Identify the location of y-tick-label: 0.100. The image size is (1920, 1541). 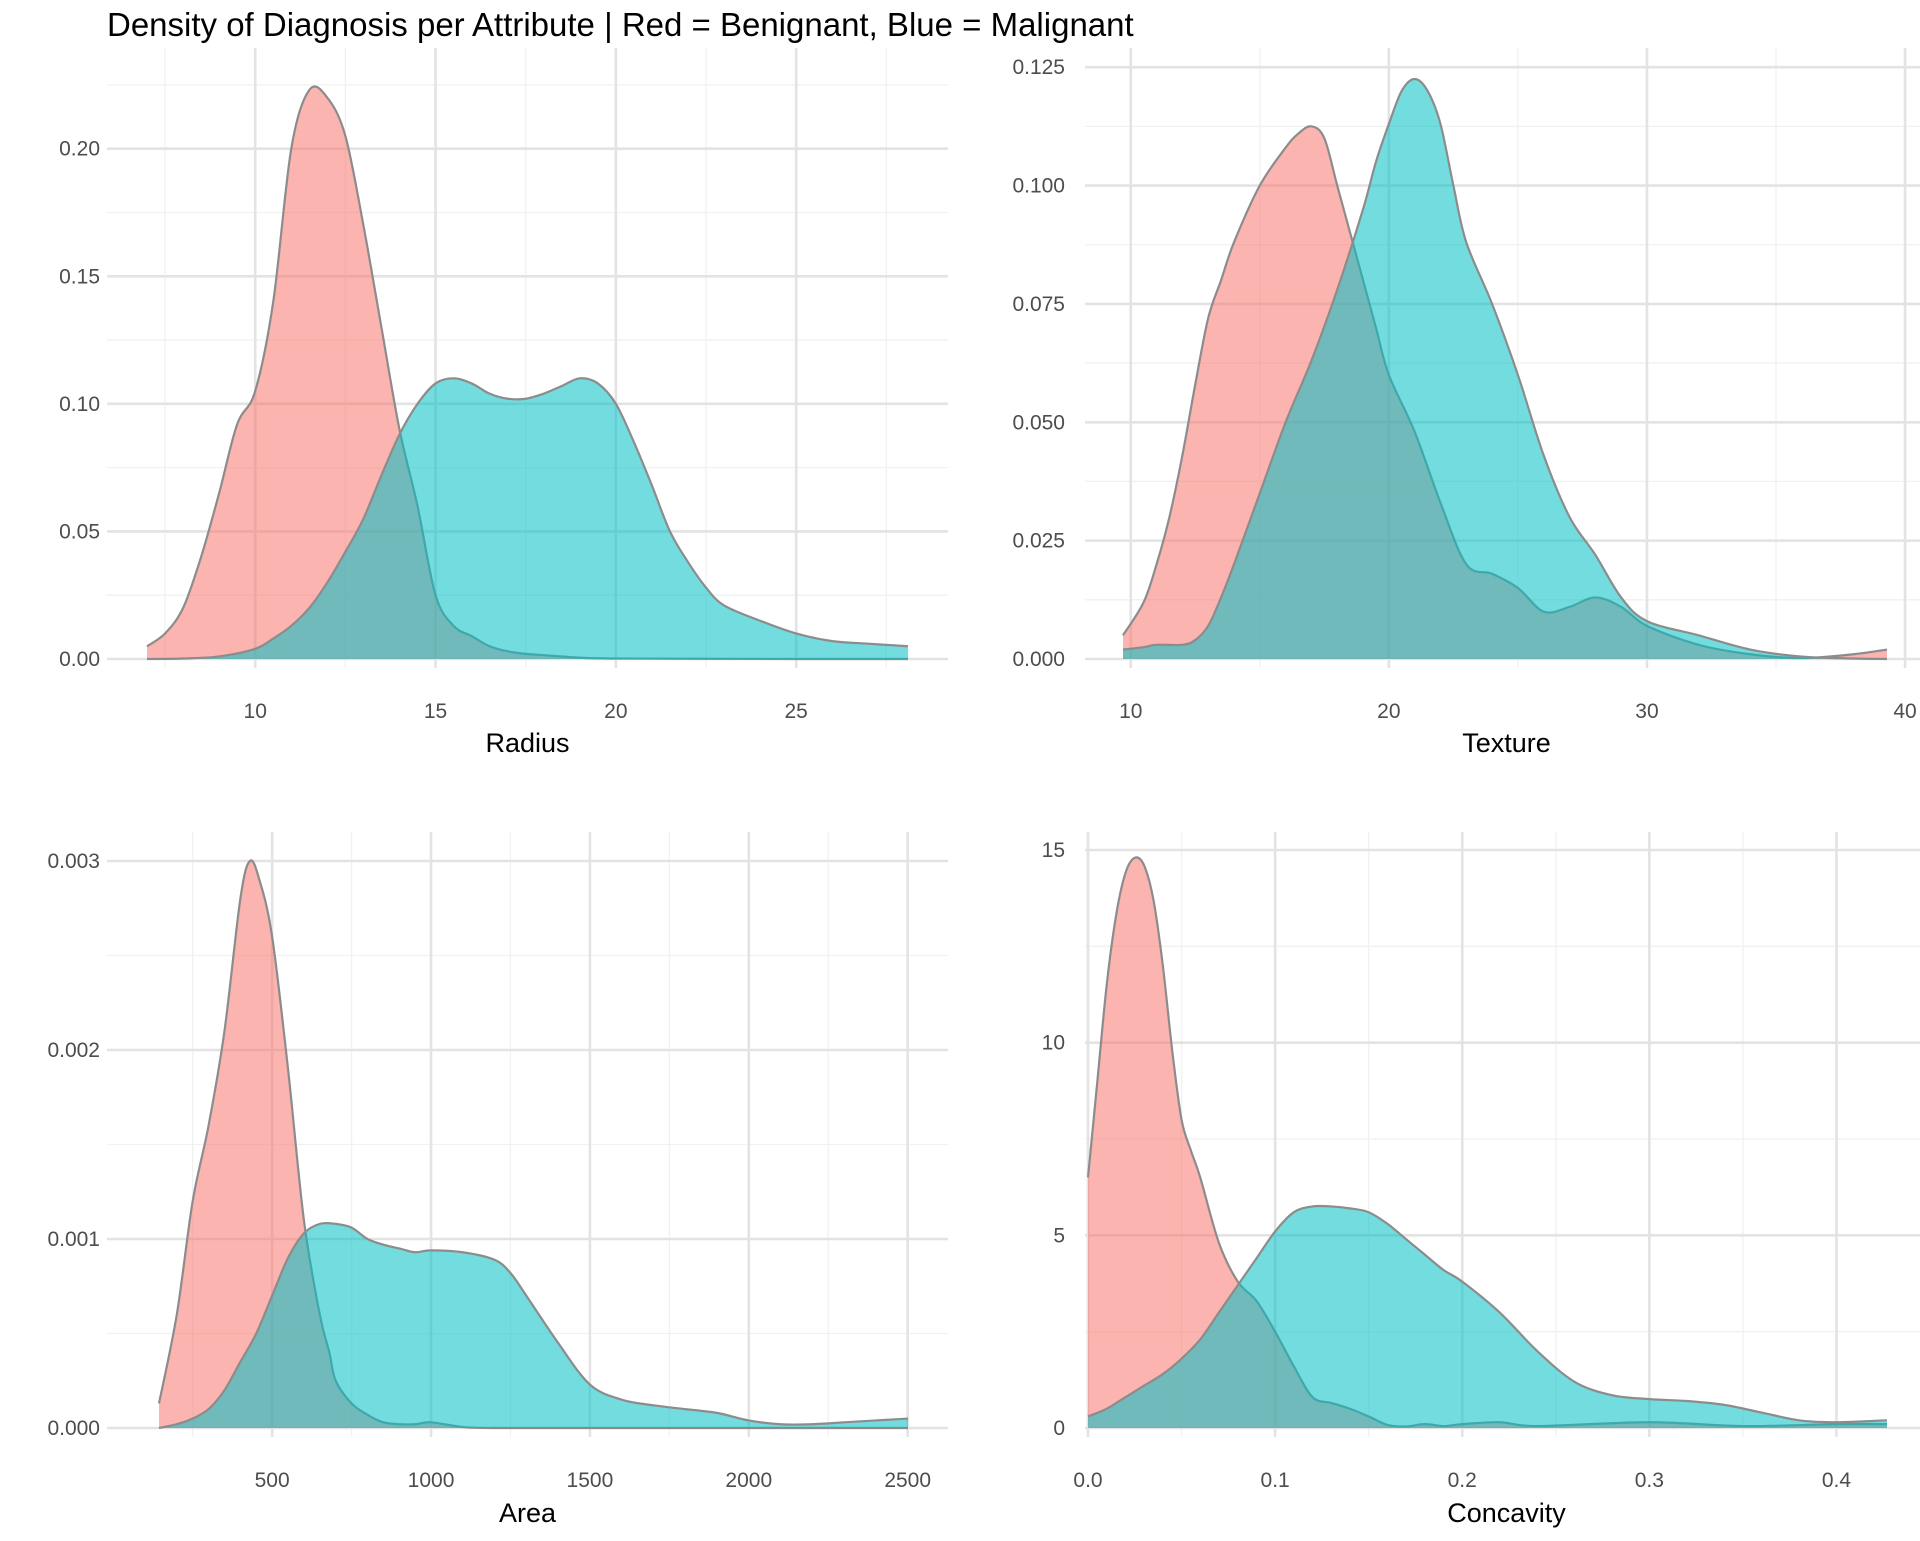
(1038, 186).